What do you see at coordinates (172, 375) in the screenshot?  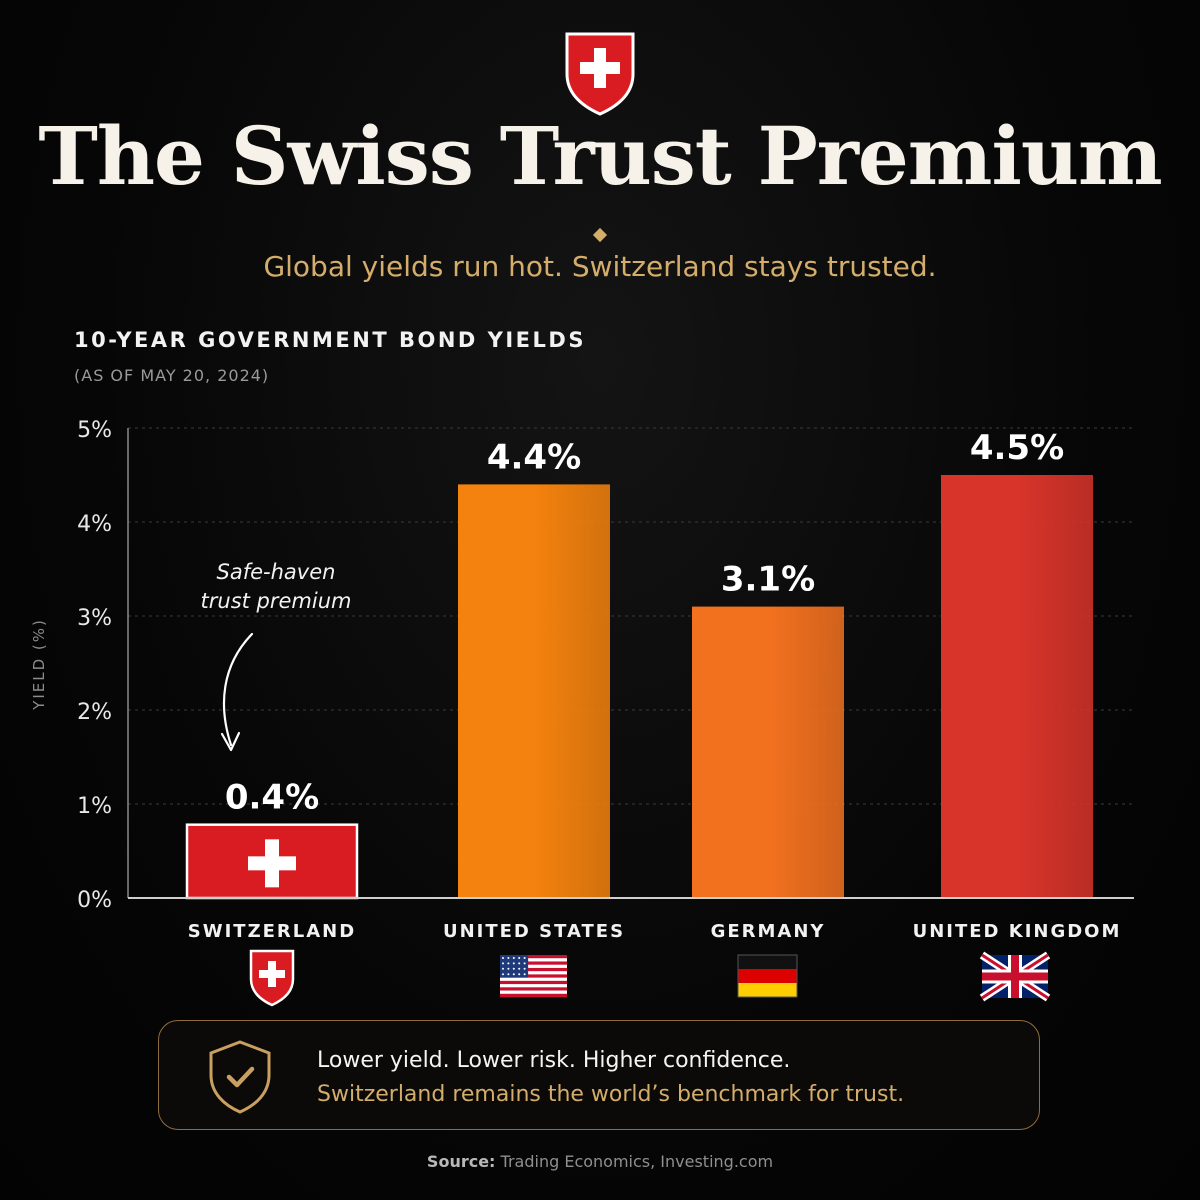 I see `chart-subheading: (AS OF MAY 20, 2024)` at bounding box center [172, 375].